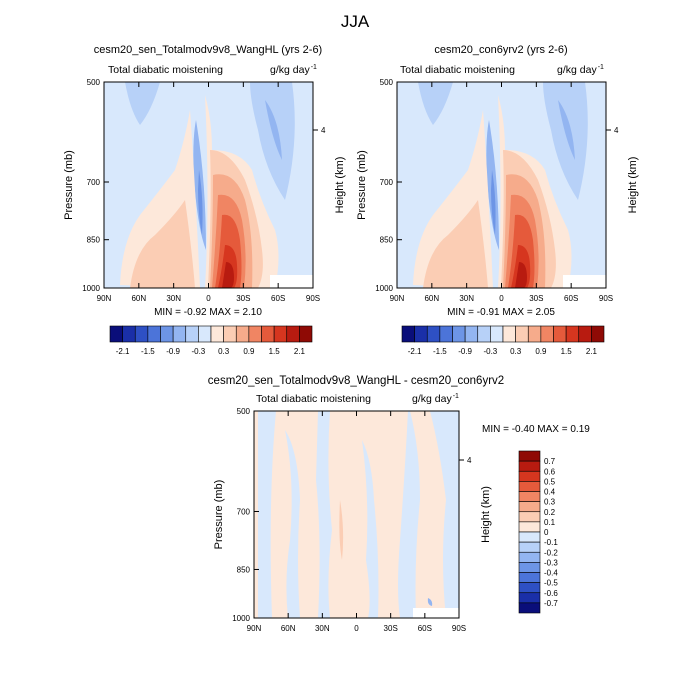 The height and width of the screenshot is (700, 700). I want to click on panel-2-colorbar-label: 2.1, so click(592, 351).